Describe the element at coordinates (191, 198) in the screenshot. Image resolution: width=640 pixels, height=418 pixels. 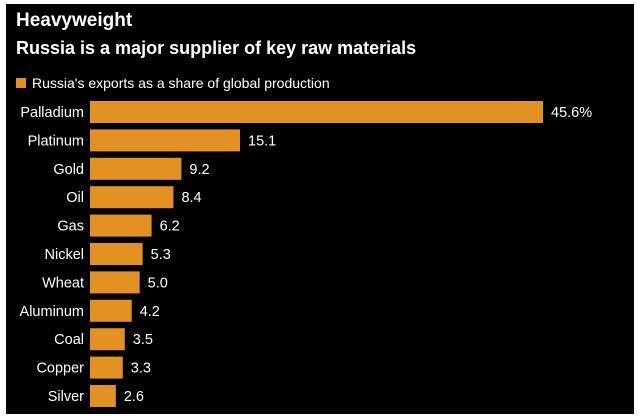
I see `value-label: 8.4` at that location.